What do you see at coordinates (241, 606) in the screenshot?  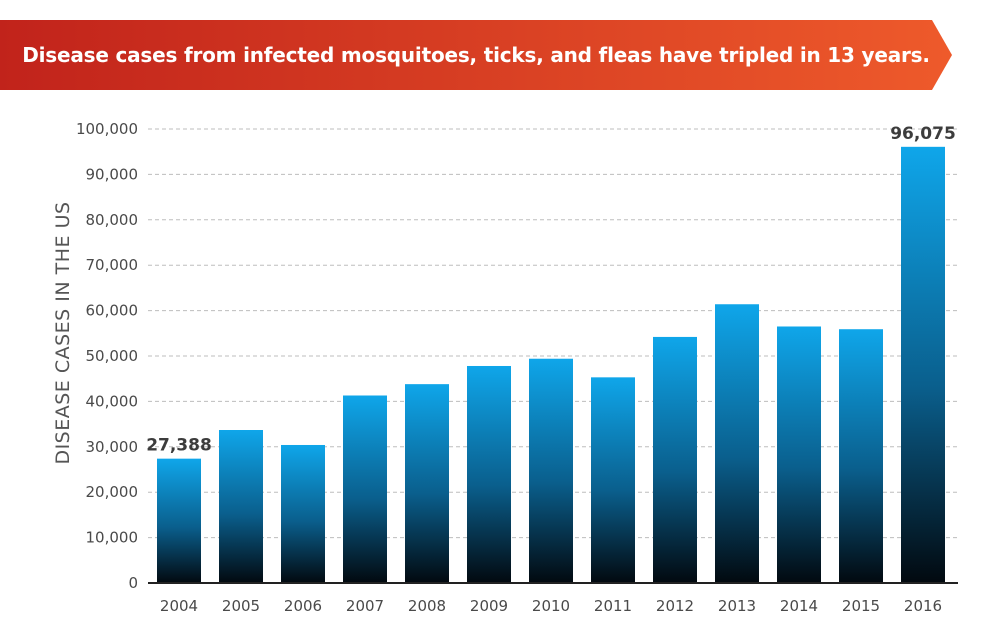 I see `x-tick-label: 2005` at bounding box center [241, 606].